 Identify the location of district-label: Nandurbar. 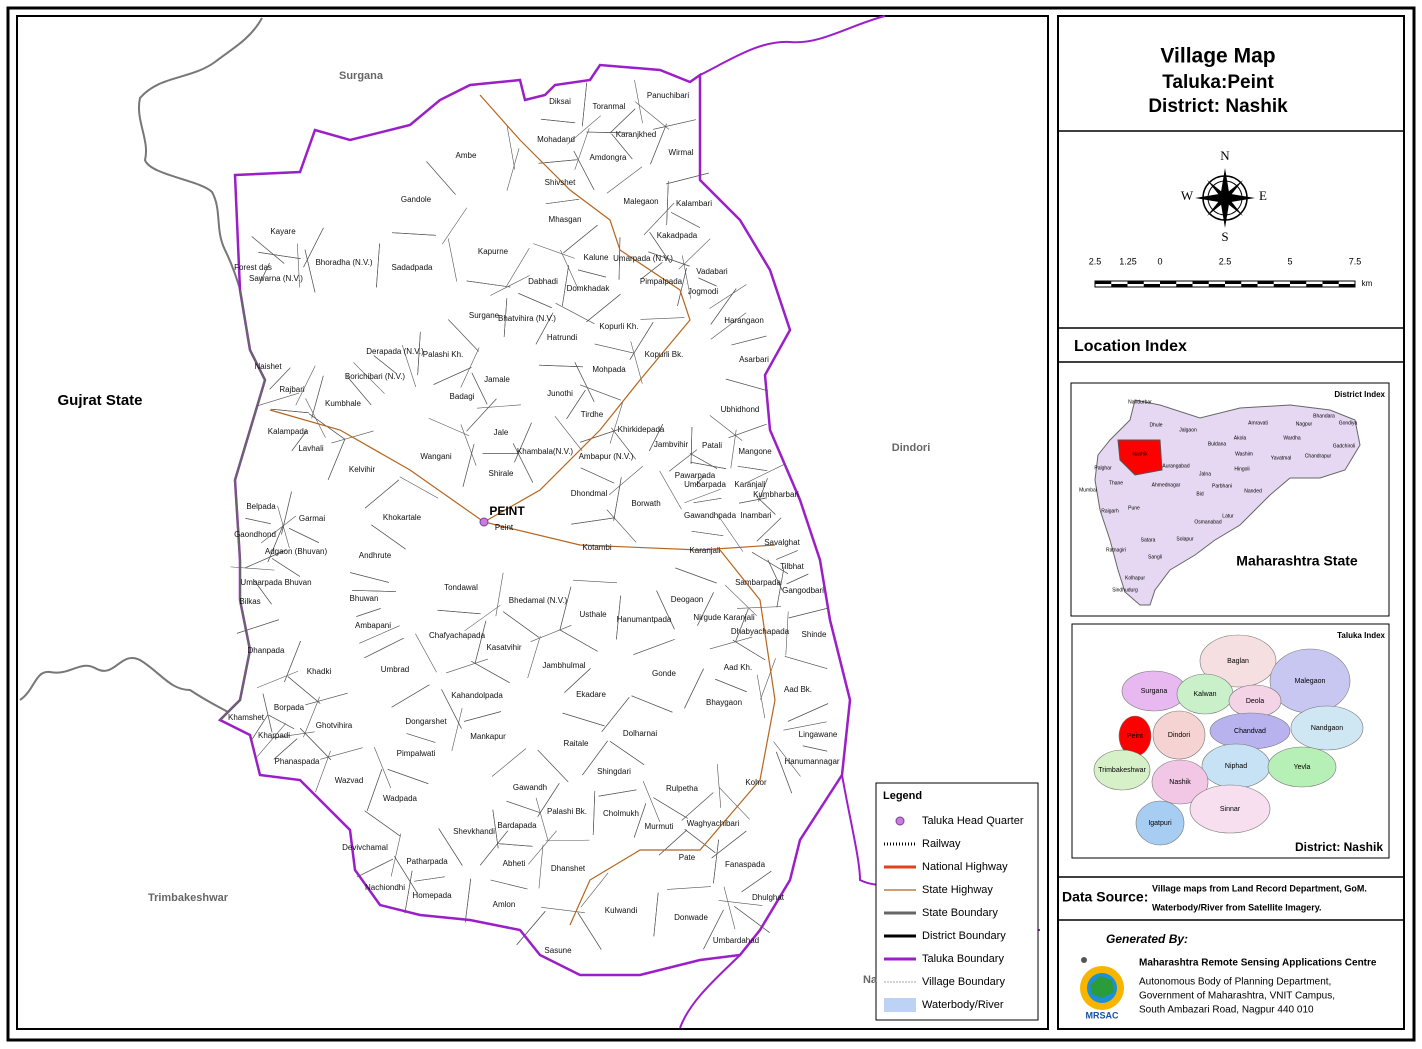
(1140, 402).